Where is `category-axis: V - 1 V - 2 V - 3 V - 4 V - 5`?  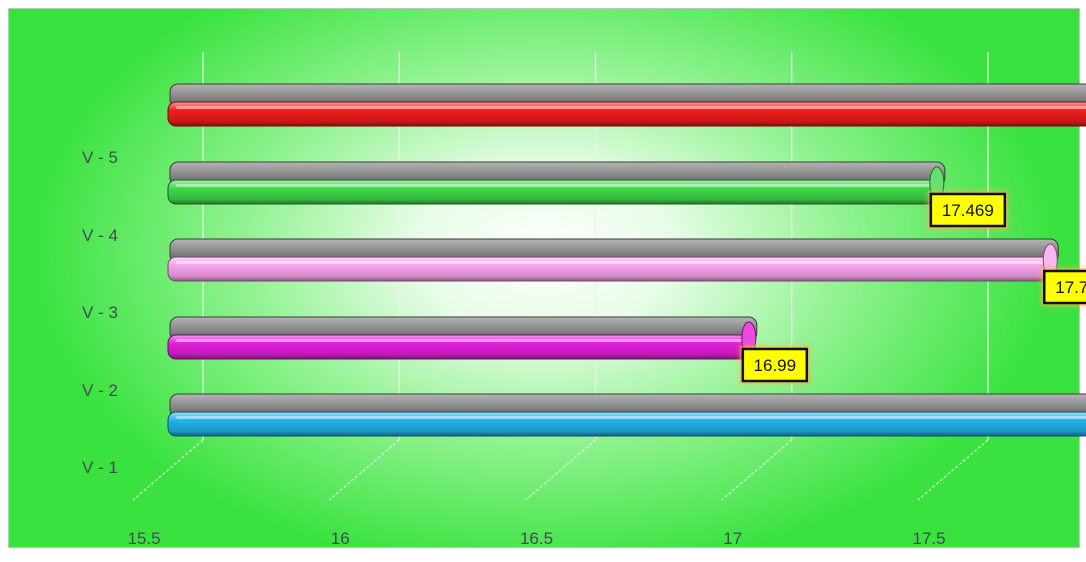 category-axis: V - 1 V - 2 V - 3 V - 4 V - 5 is located at coordinates (100, 312).